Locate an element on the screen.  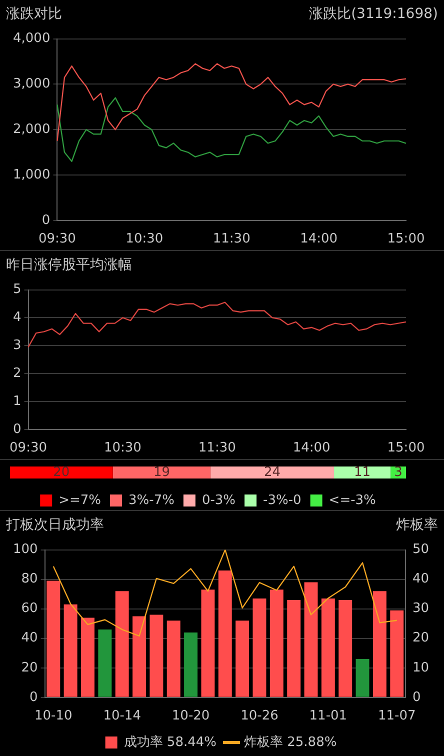
x-tick-label: 10-26 is located at coordinates (259, 716).